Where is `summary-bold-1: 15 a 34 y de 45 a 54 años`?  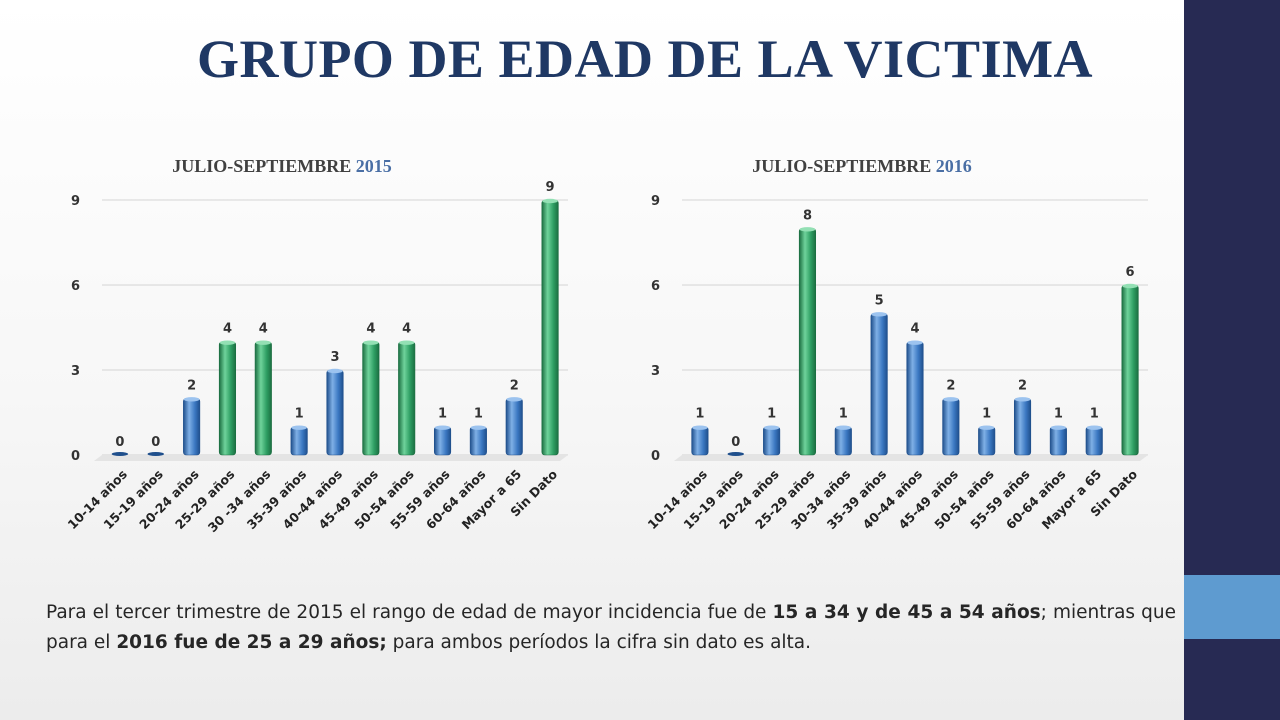 summary-bold-1: 15 a 34 y de 45 a 54 años is located at coordinates (906, 612).